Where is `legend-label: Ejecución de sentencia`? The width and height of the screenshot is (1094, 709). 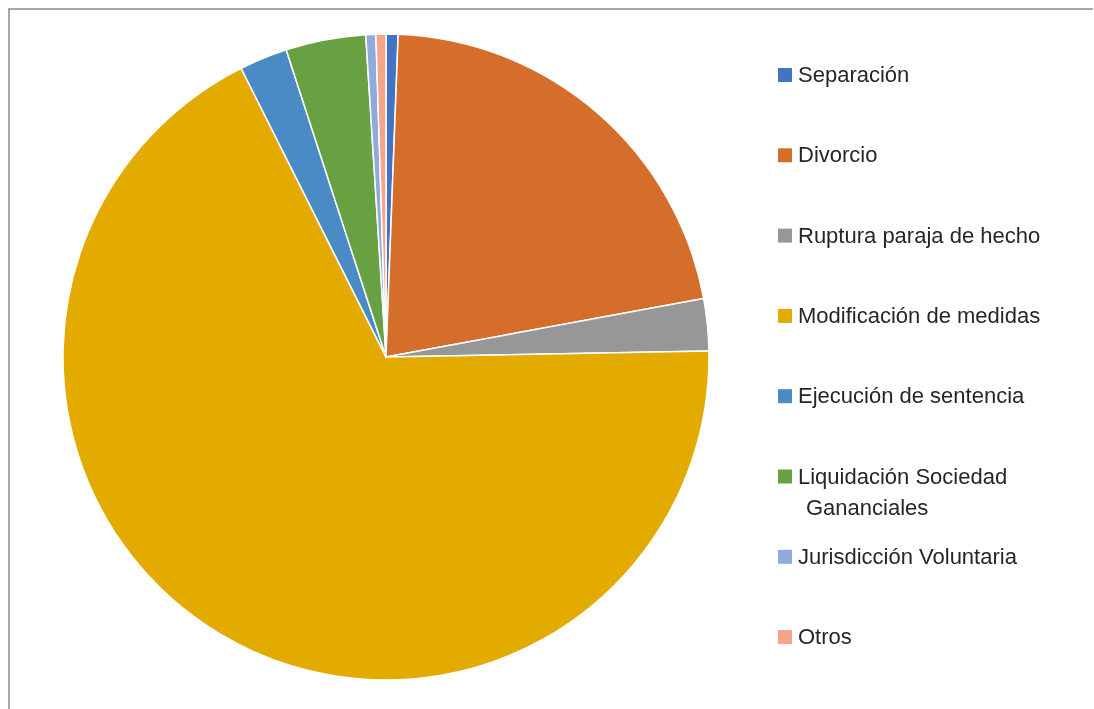
legend-label: Ejecución de sentencia is located at coordinates (912, 396).